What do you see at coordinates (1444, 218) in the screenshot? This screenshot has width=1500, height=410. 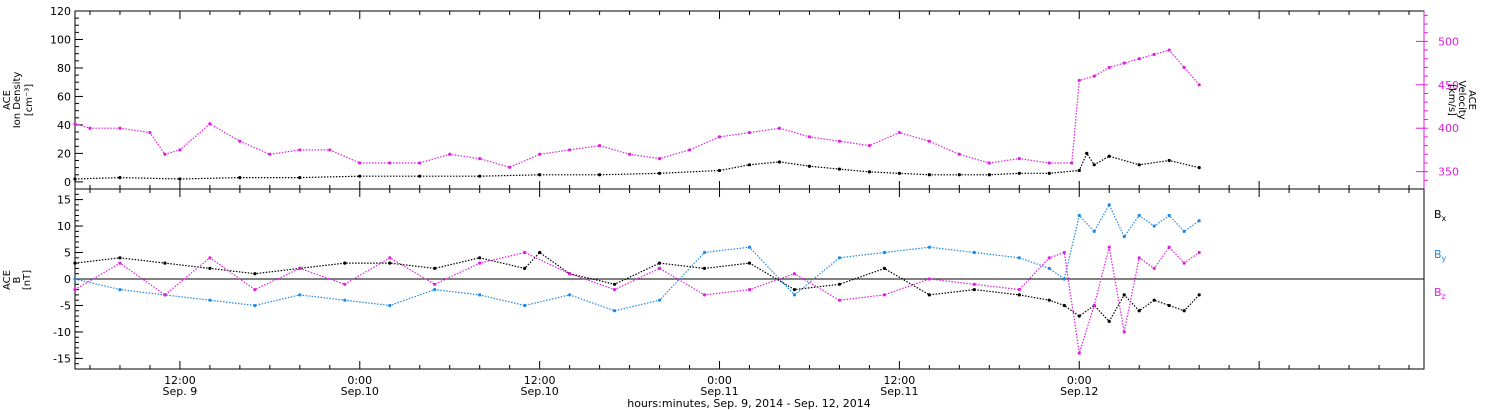 I see `legend-subscript: x` at bounding box center [1444, 218].